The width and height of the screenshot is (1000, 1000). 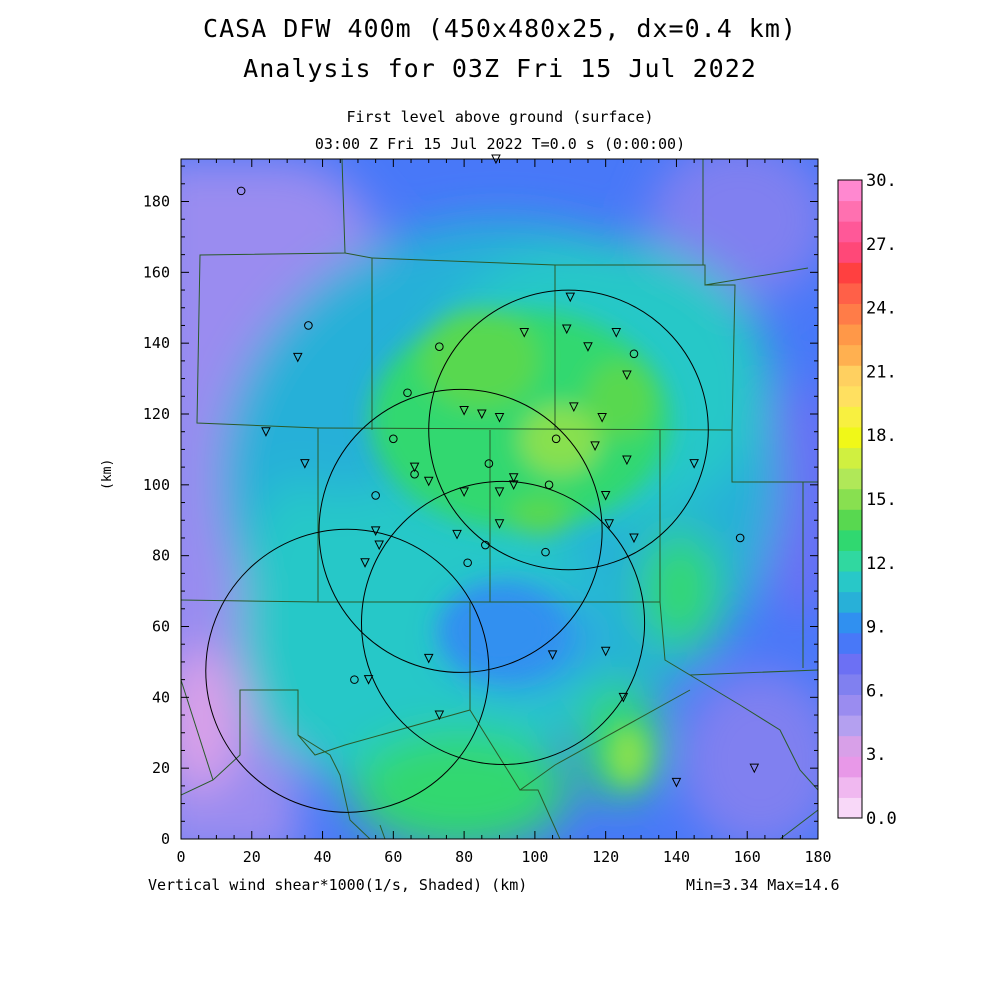 I want to click on colorbar-label: 27., so click(x=881, y=245).